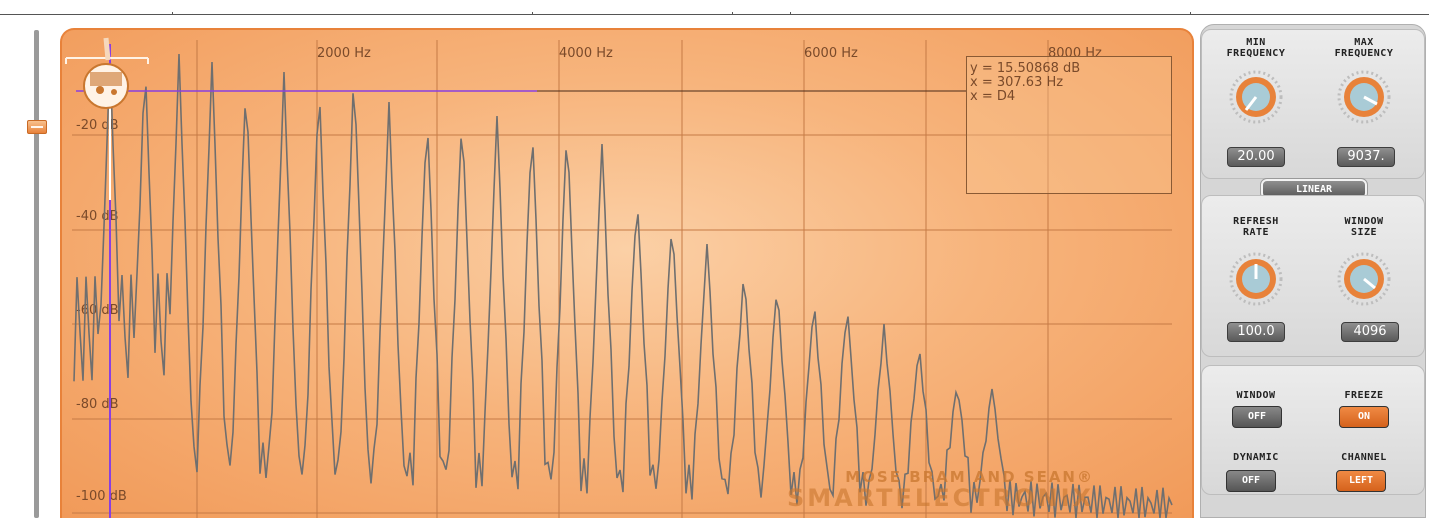 Image resolution: width=1429 pixels, height=518 pixels. I want to click on freq-tick-label: 2000 Hz, so click(344, 53).